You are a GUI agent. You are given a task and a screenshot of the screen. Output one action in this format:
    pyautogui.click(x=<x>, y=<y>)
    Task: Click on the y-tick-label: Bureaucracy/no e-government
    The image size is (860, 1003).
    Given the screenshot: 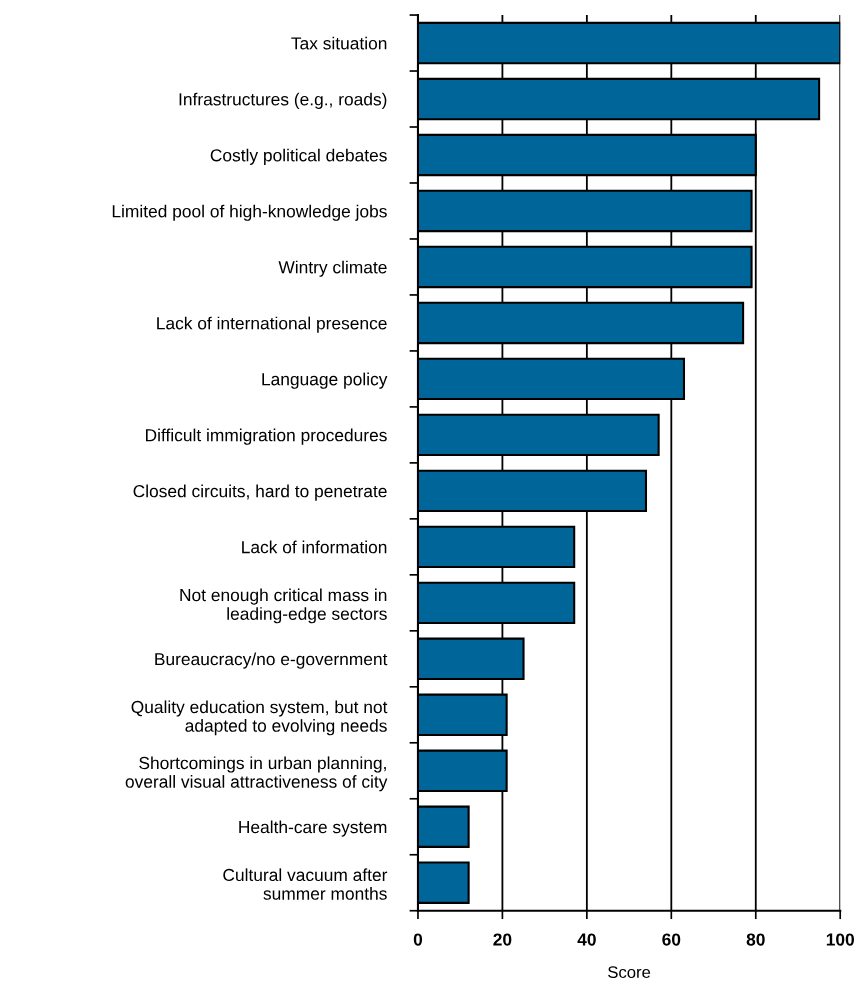 What is the action you would take?
    pyautogui.click(x=271, y=660)
    